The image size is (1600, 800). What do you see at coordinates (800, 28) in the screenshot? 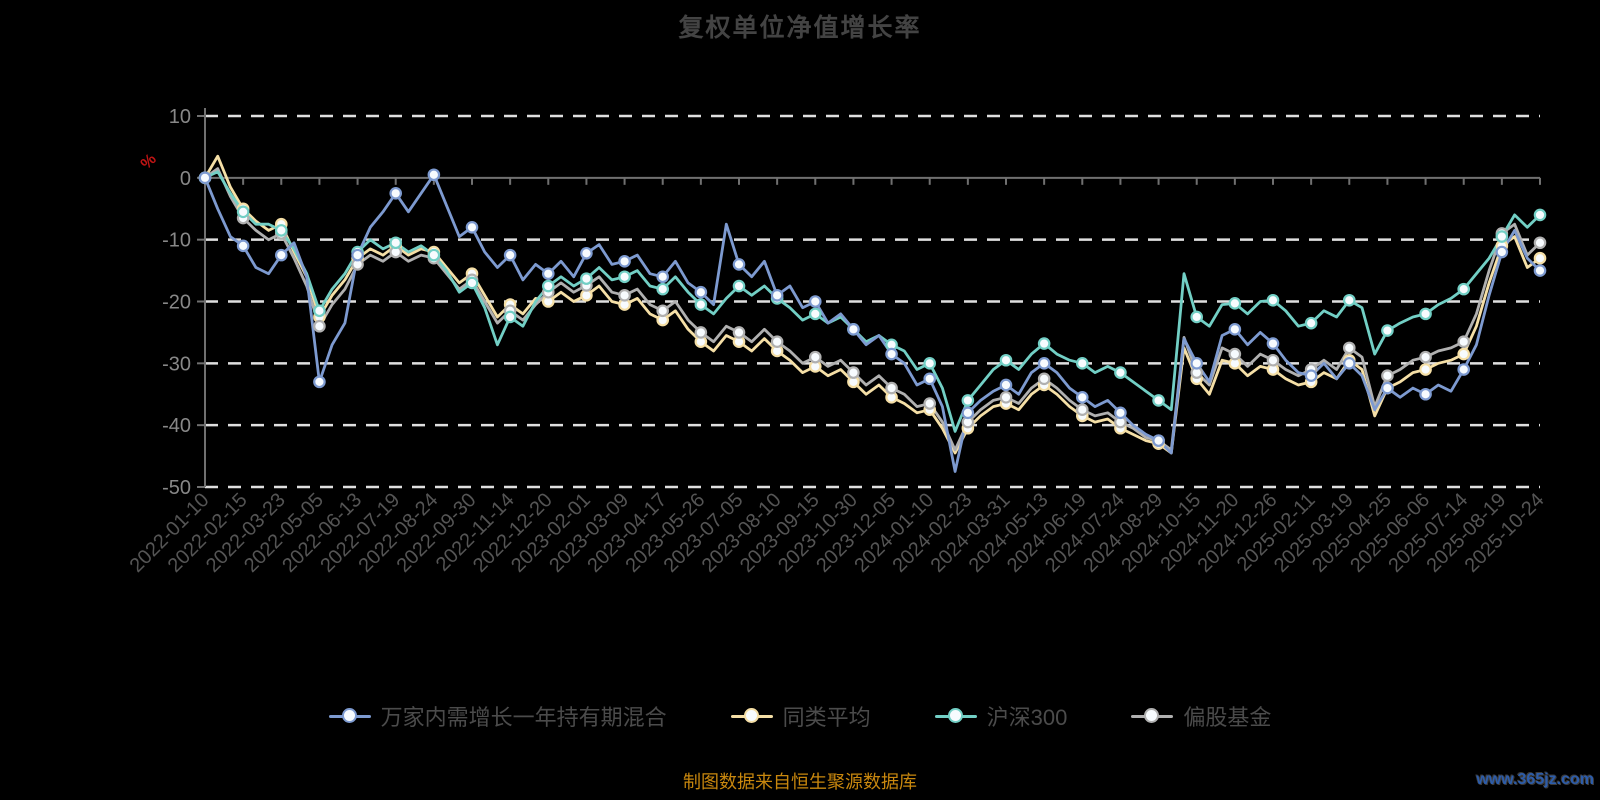
I see `chart-title: 复权单位净值增长率` at bounding box center [800, 28].